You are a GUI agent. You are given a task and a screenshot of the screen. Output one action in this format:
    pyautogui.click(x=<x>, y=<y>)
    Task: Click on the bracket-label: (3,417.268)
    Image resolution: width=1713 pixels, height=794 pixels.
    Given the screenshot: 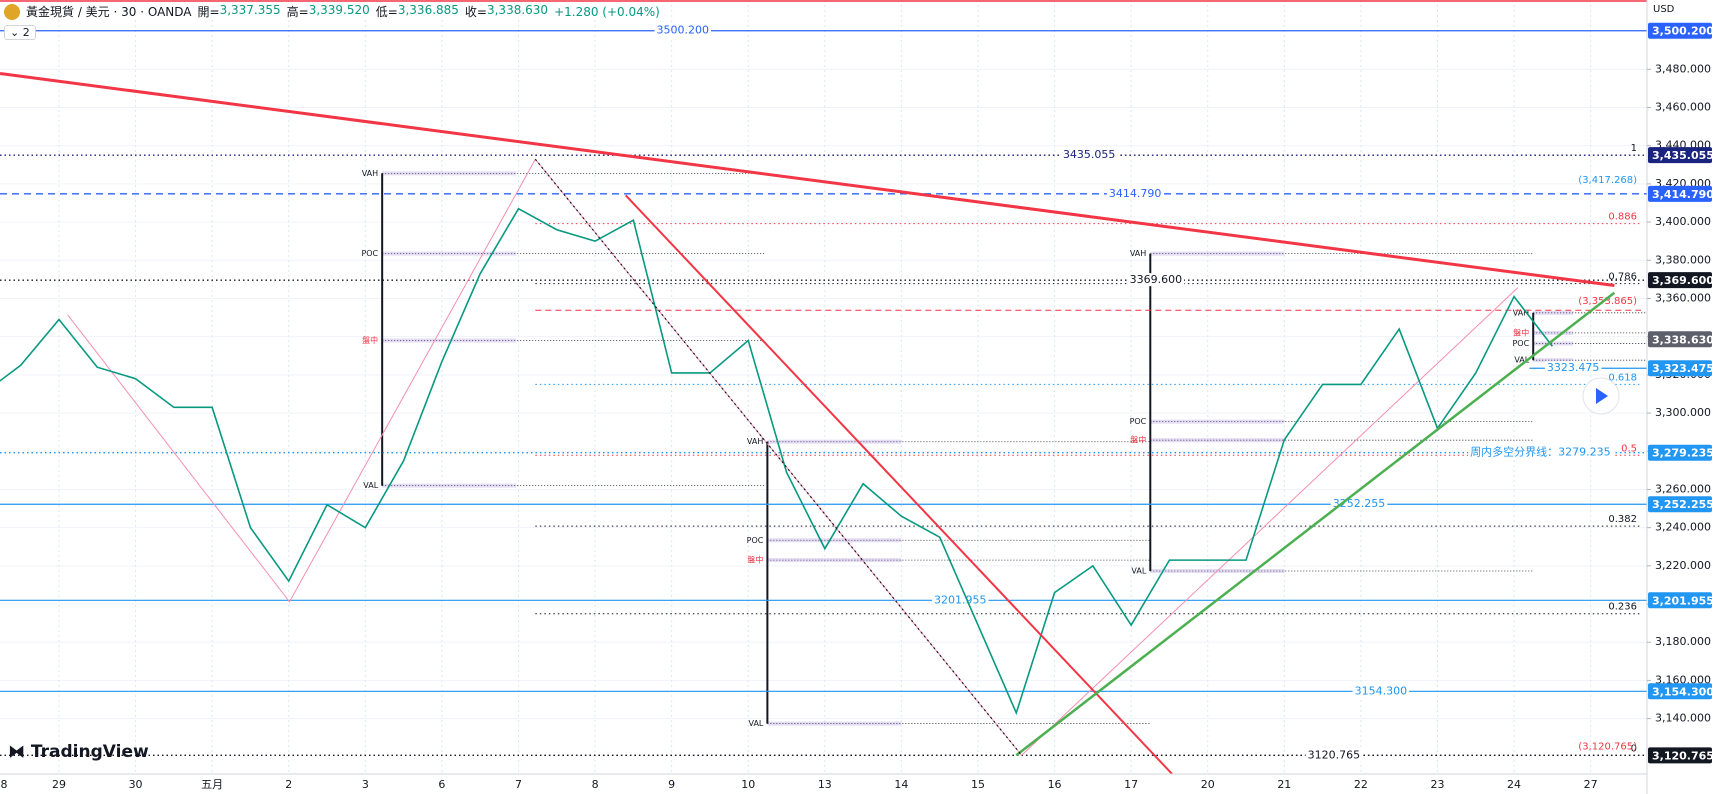 What is the action you would take?
    pyautogui.click(x=1607, y=180)
    